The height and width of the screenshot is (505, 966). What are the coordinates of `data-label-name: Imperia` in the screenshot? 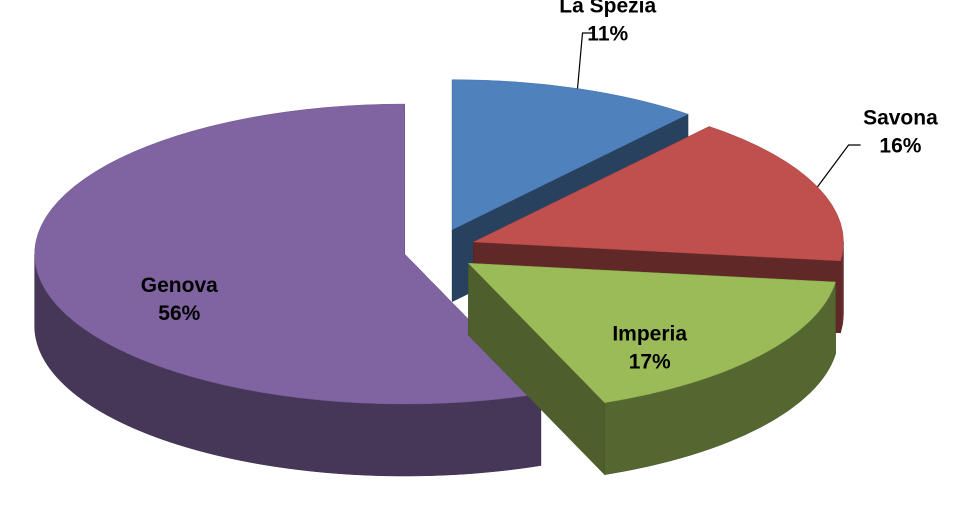 It's located at (649, 334).